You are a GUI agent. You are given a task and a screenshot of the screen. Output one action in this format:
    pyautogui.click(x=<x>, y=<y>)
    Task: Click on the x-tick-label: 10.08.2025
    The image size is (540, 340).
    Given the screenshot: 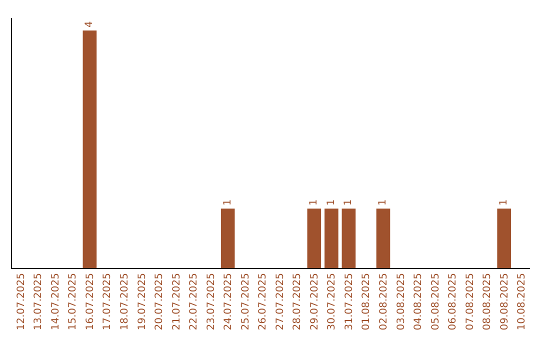 What is the action you would take?
    pyautogui.click(x=522, y=301)
    